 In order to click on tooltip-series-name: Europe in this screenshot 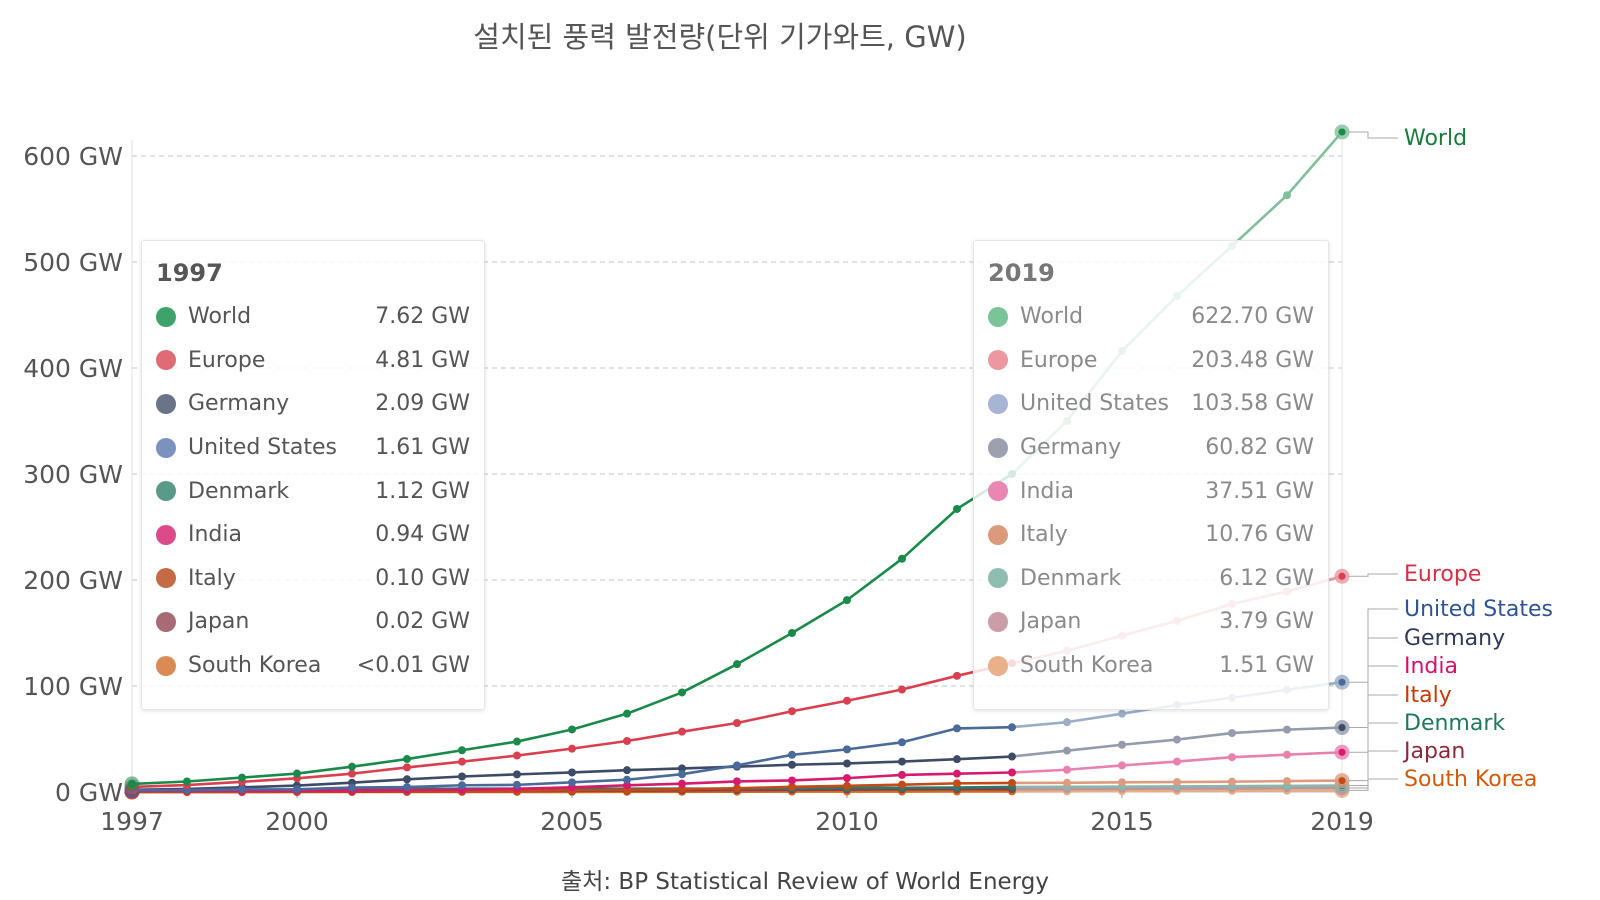, I will do `click(227, 360)`.